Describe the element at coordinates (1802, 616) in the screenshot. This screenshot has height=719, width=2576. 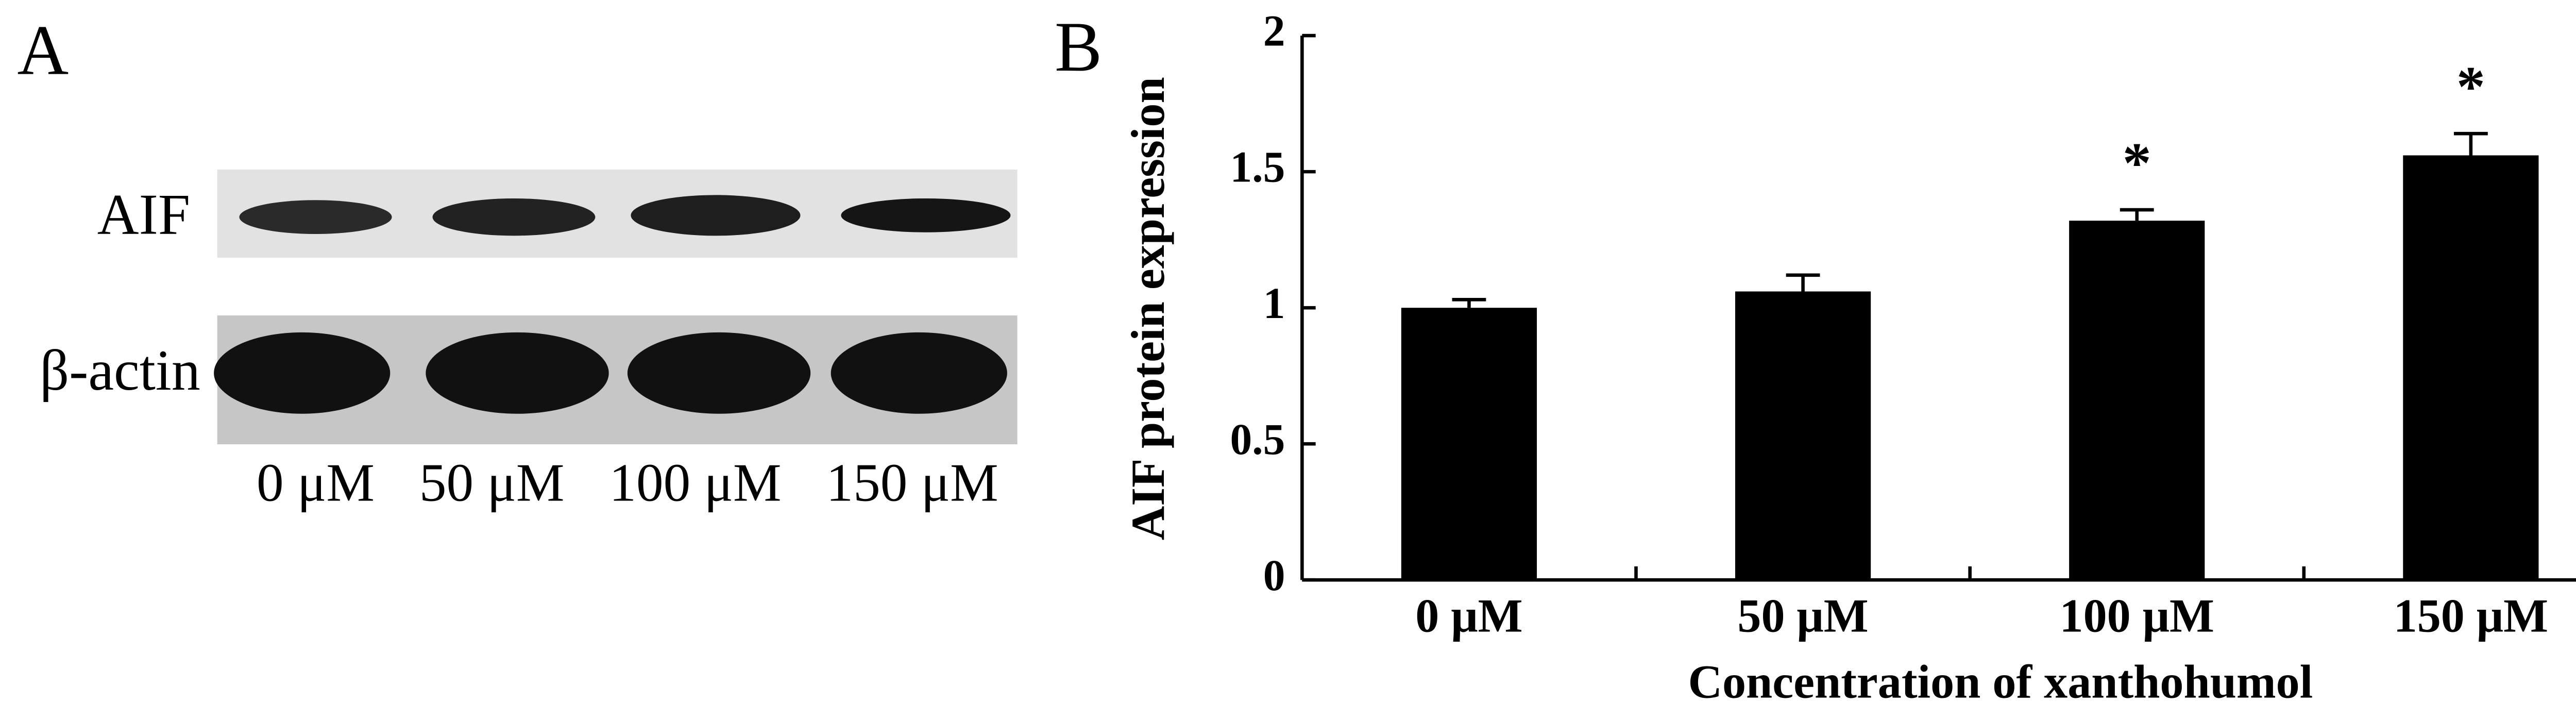
I see `x-tick-label: 50 μM` at that location.